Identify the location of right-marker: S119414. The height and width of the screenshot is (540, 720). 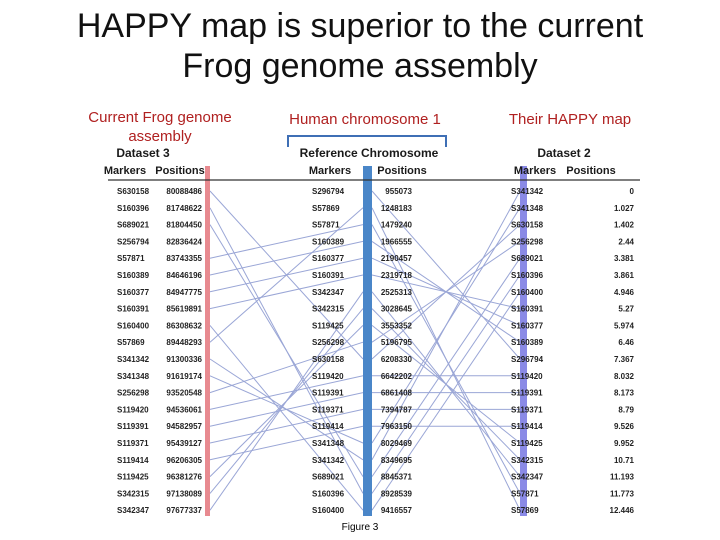
(527, 426).